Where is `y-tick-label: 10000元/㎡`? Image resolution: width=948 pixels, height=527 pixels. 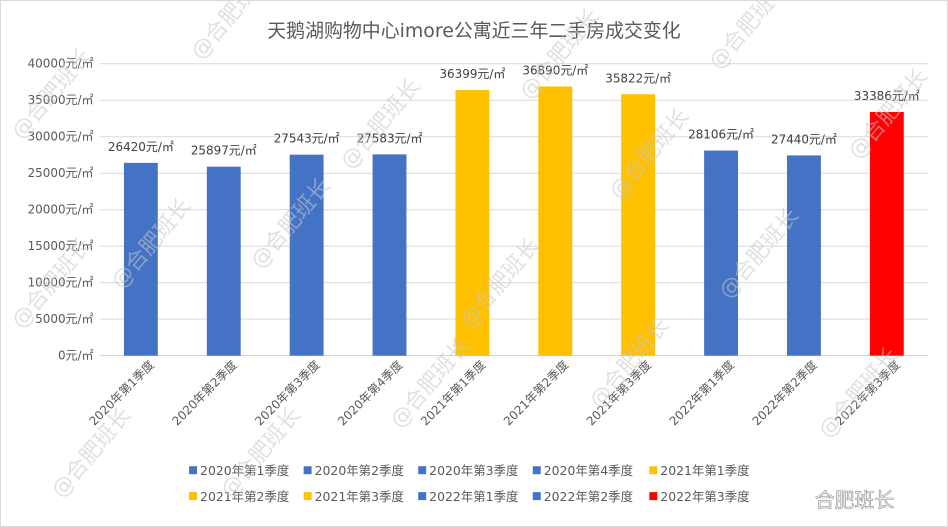
y-tick-label: 10000元/㎡ is located at coordinates (61, 283).